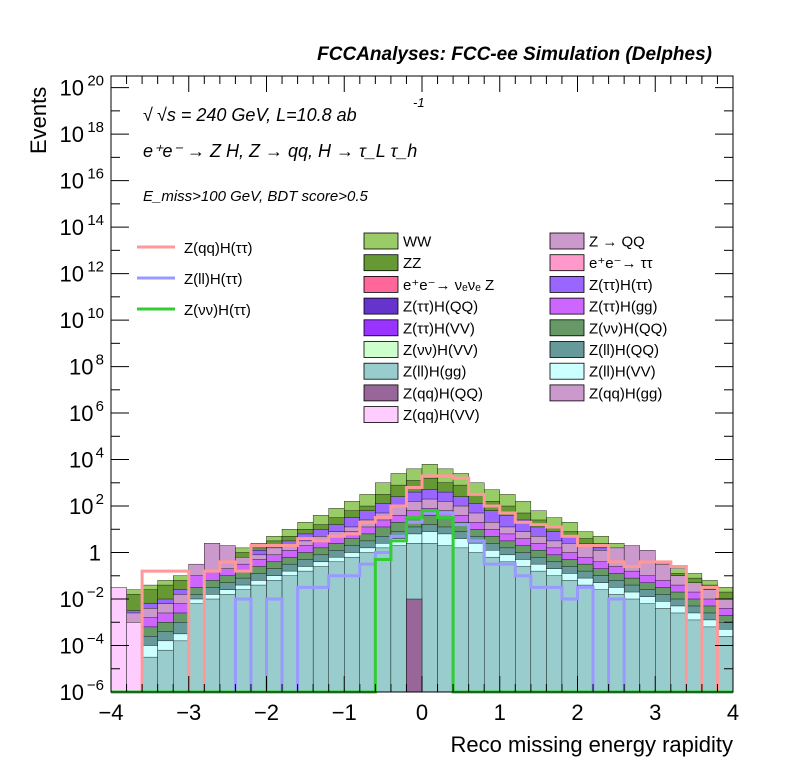 The width and height of the screenshot is (796, 777). I want to click on y-tick-exponent: −6, so click(95, 685).